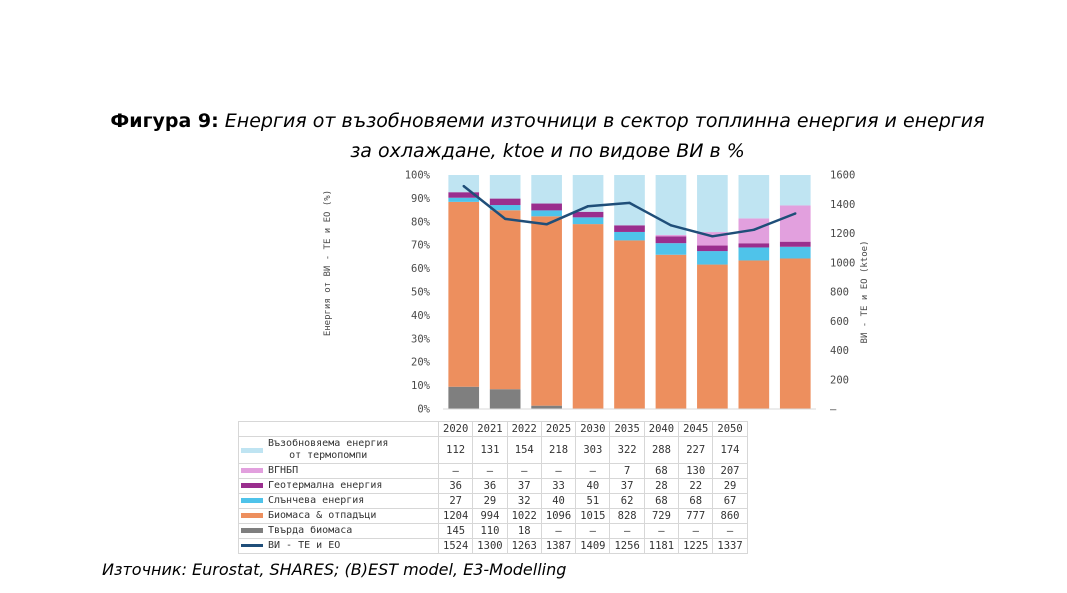  Describe the element at coordinates (490, 450) in the screenshot. I see `data-label: 131` at that location.